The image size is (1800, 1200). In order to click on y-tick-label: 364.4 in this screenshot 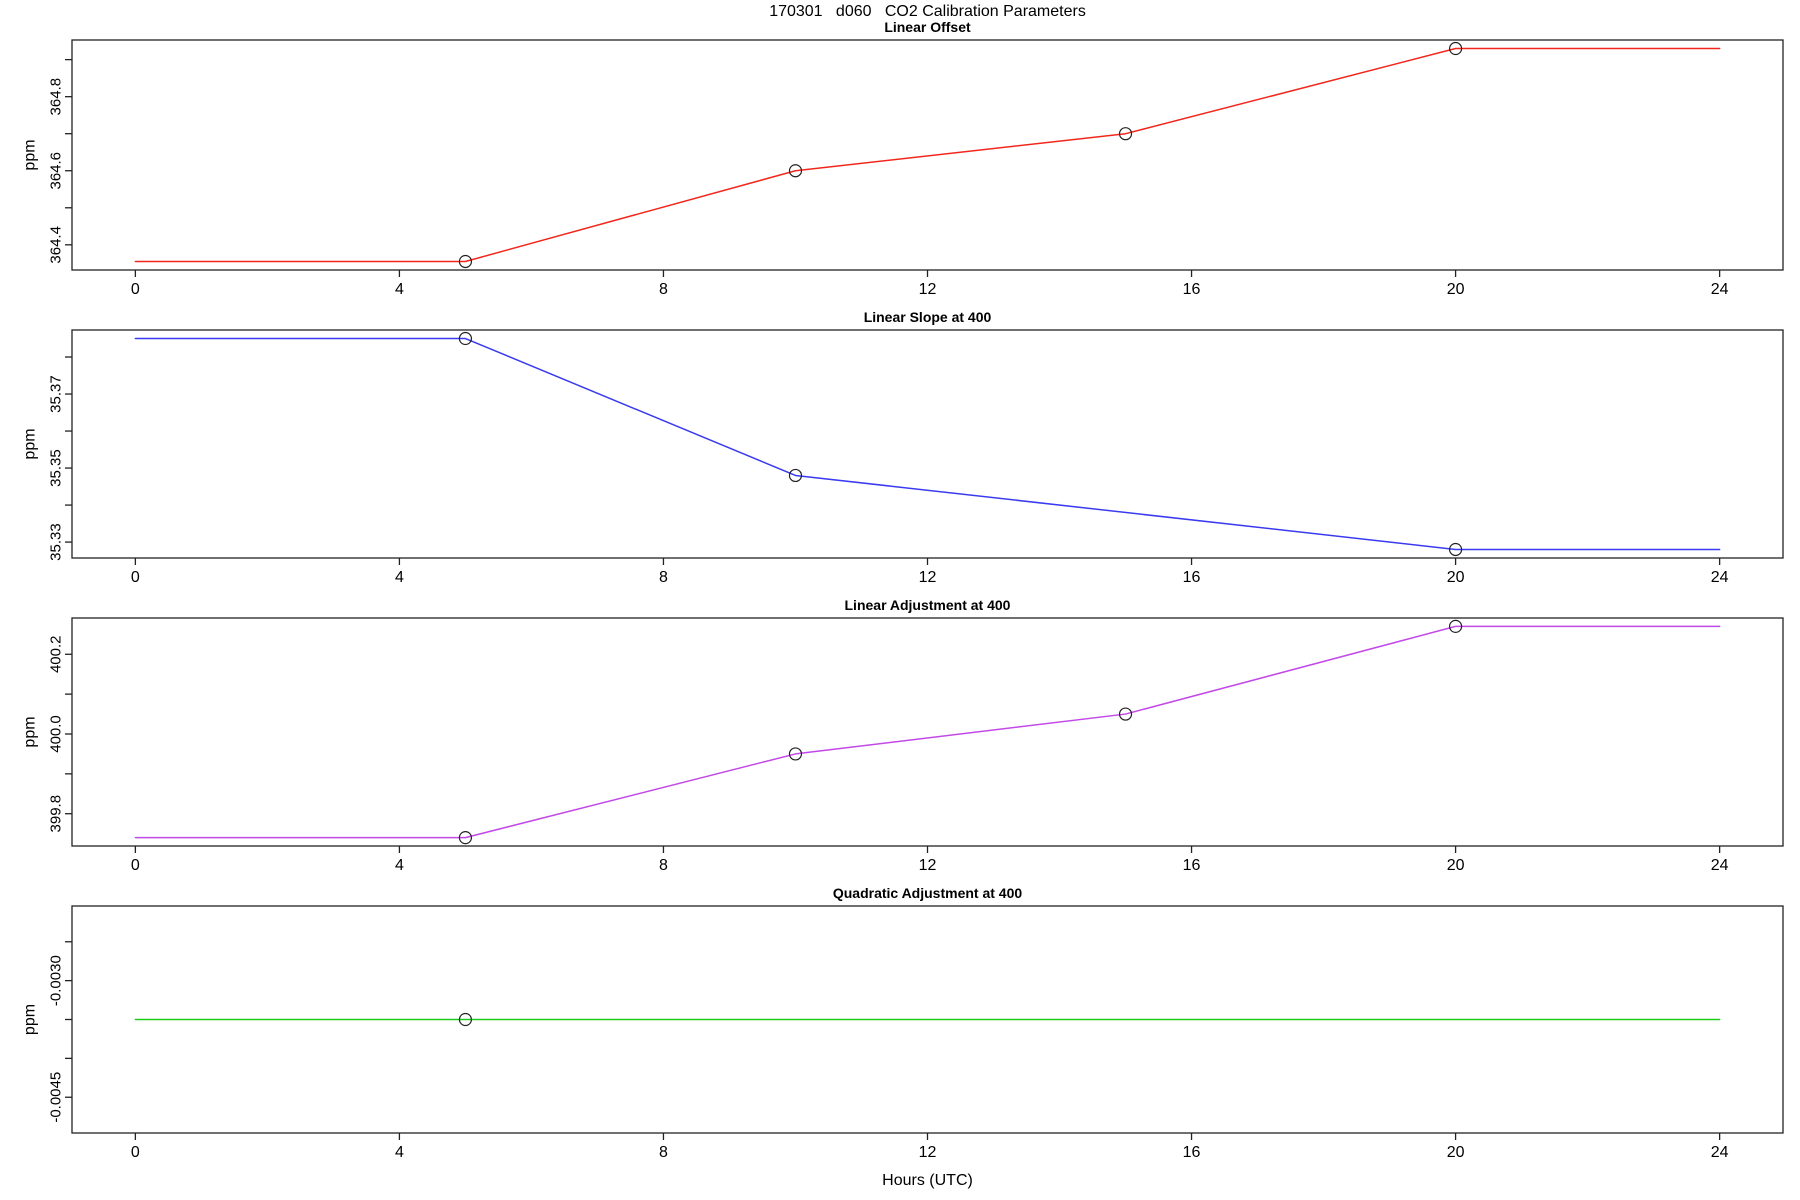, I will do `click(56, 245)`.